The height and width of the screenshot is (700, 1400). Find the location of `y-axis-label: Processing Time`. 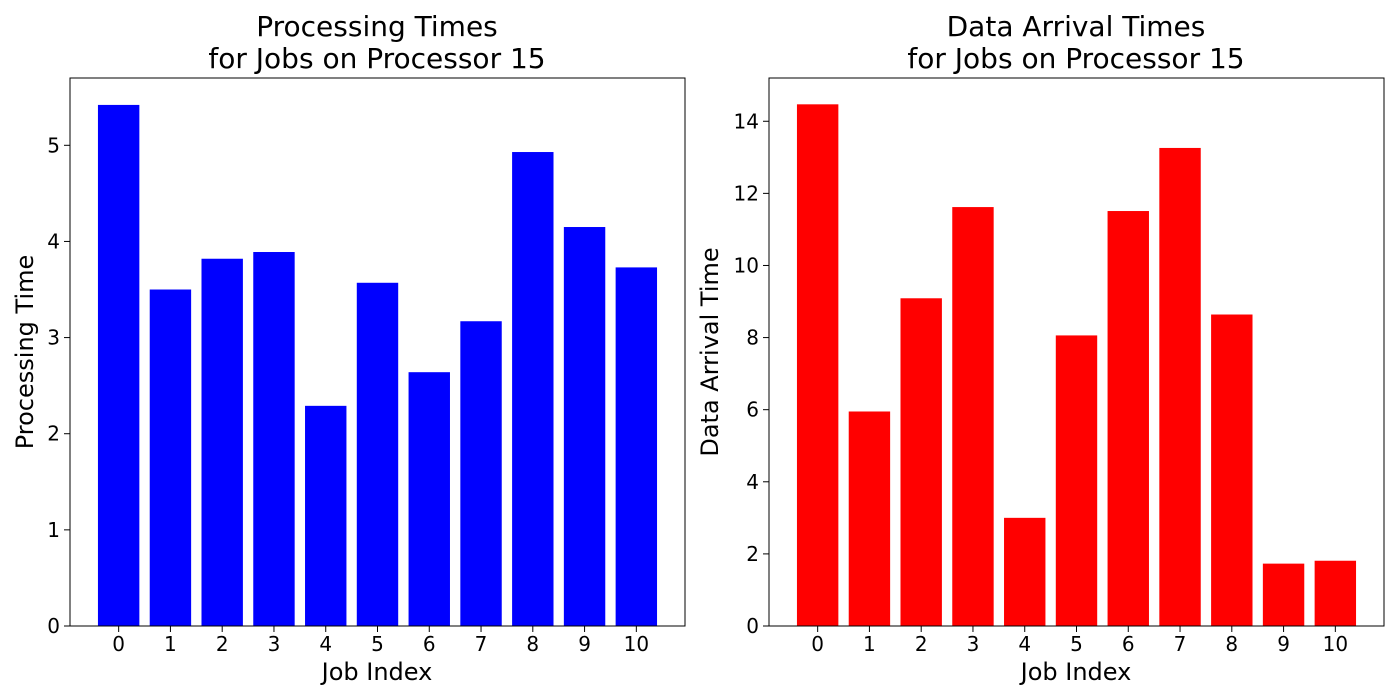

y-axis-label: Processing Time is located at coordinates (25, 352).